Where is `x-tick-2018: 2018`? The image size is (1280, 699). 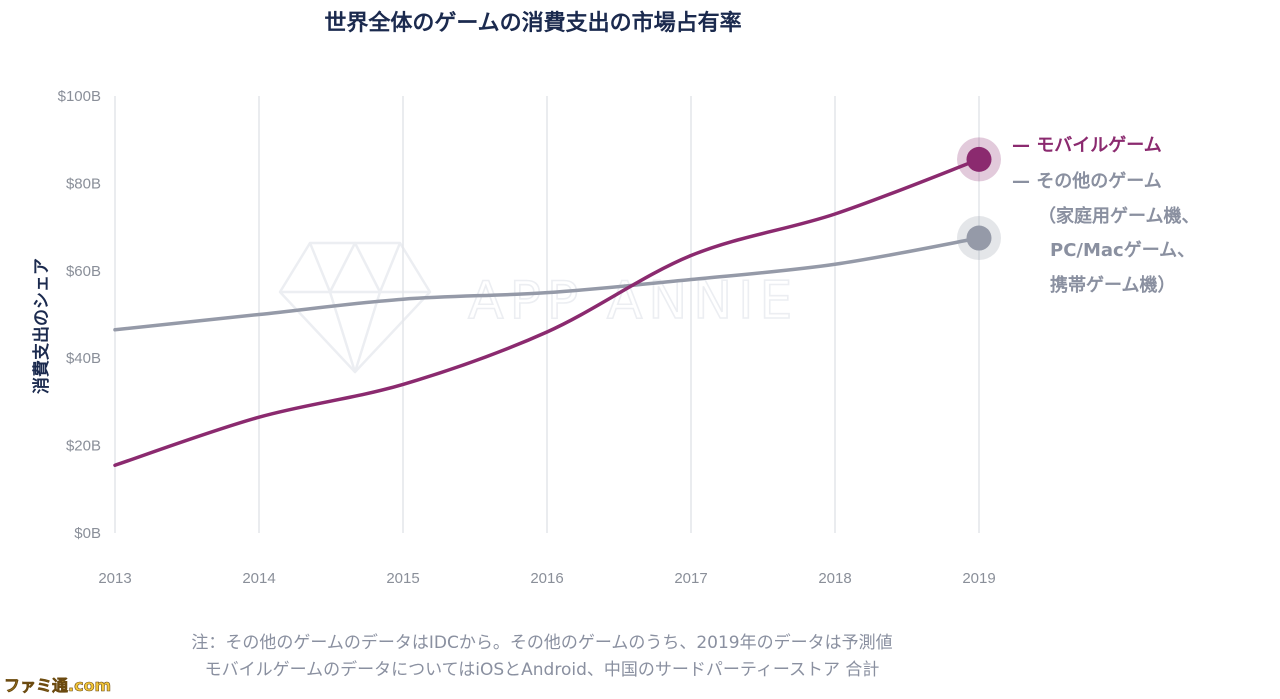 x-tick-2018: 2018 is located at coordinates (834, 578).